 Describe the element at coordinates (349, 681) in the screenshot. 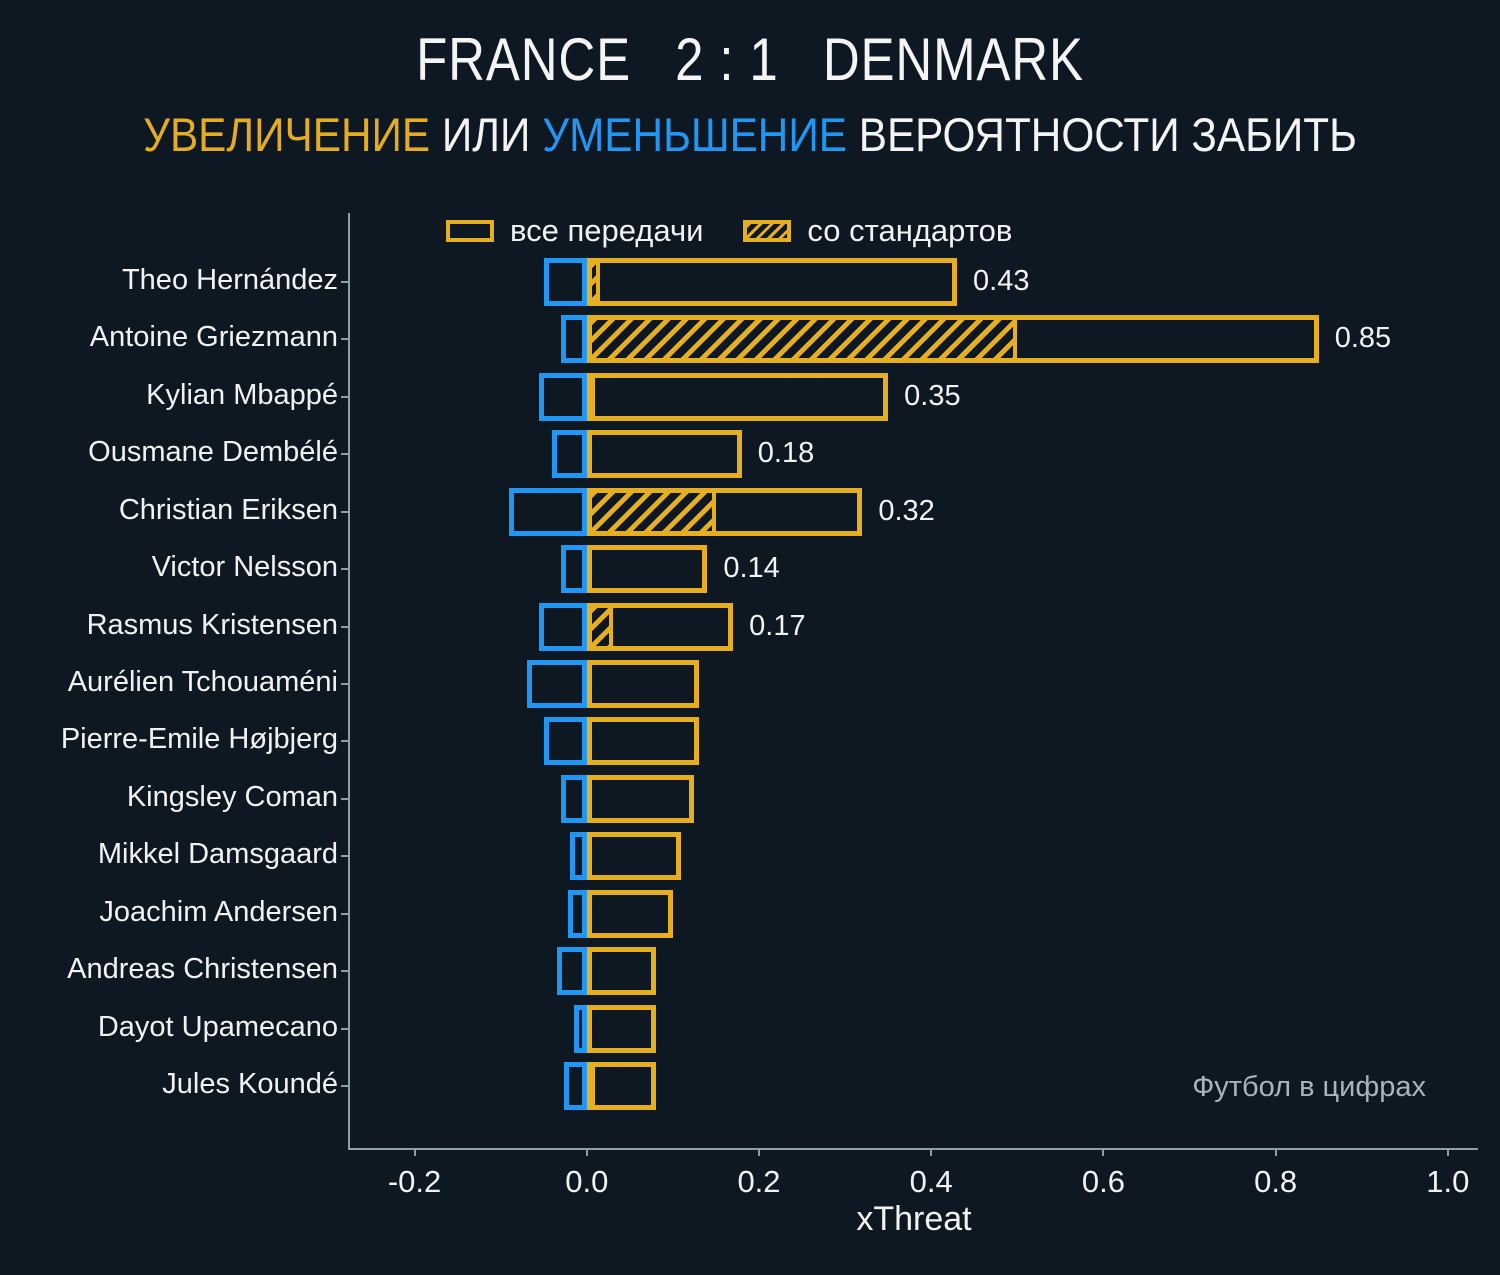

I see `y-axis-line` at that location.